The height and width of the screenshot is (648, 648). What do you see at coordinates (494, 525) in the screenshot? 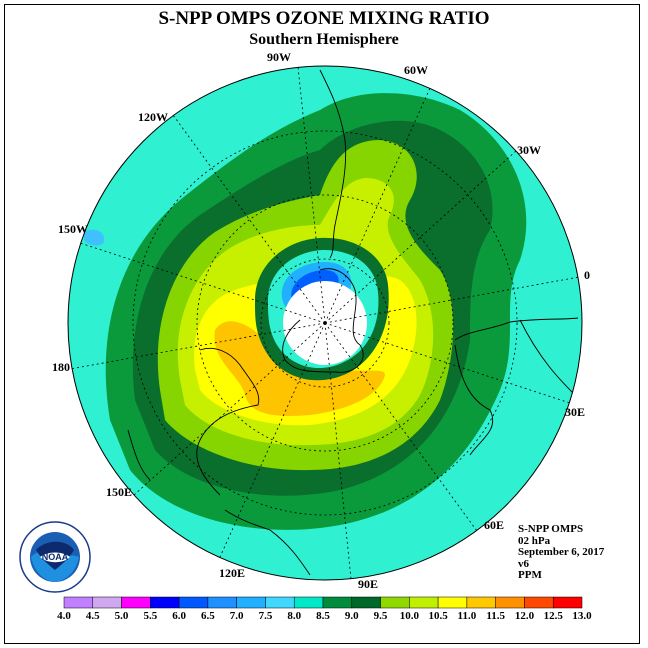
I see `label-lon-60e: 60E` at bounding box center [494, 525].